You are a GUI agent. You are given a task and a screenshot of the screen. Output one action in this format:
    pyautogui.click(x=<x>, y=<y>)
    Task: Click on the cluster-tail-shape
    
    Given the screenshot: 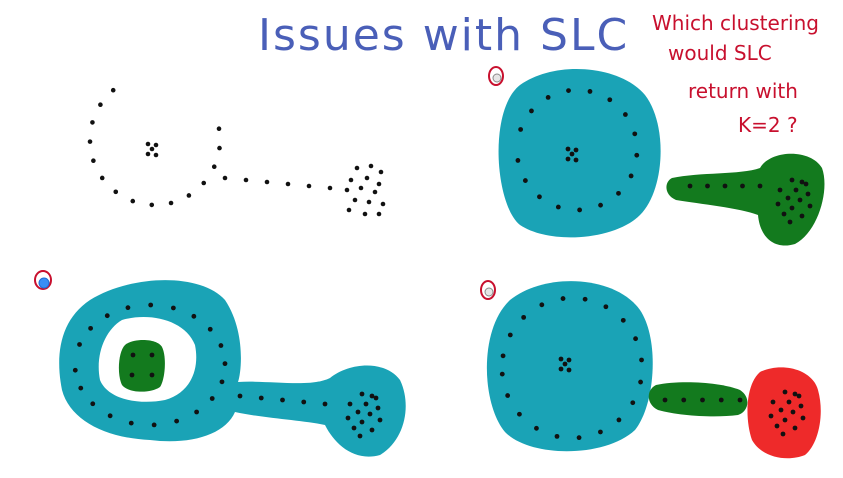 What is the action you would take?
    pyautogui.click(x=698, y=399)
    